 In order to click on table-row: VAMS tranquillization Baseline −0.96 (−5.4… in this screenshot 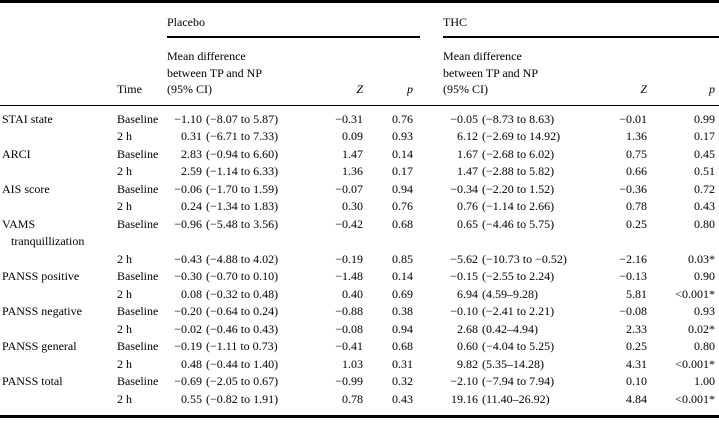, I will do `click(359, 233)`.